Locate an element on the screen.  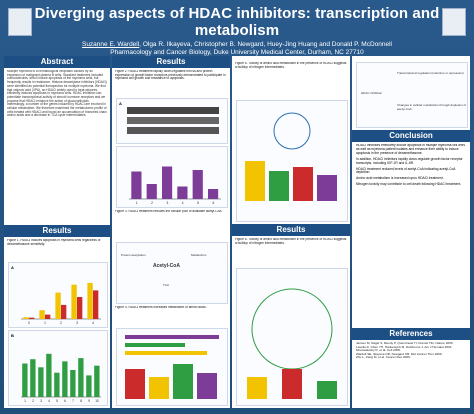
fig1b-g-tick-label: 9 is located at coordinates (89, 401).